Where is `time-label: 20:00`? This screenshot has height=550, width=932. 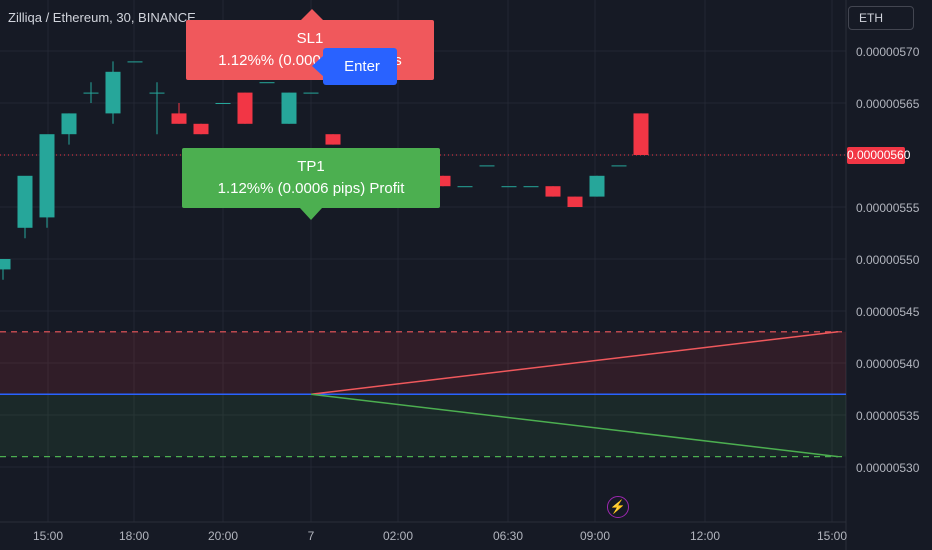 time-label: 20:00 is located at coordinates (223, 536).